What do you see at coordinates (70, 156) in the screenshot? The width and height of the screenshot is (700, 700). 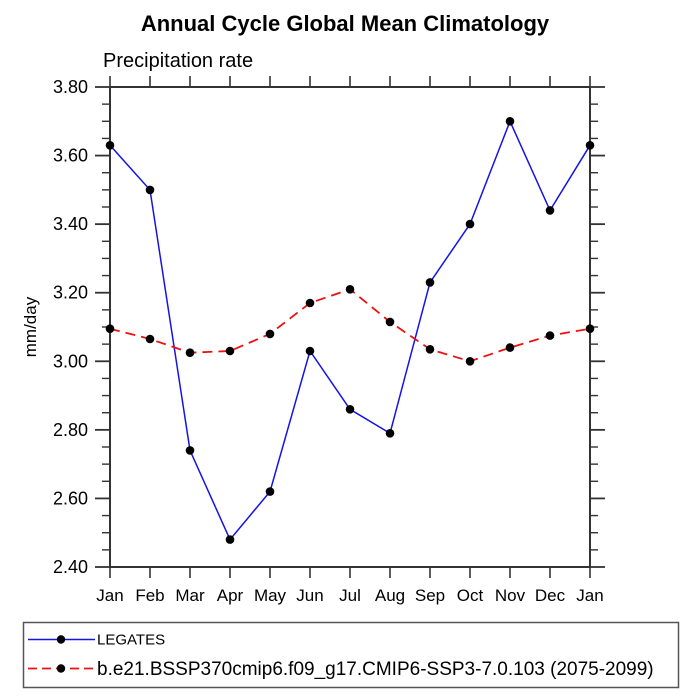 I see `y-tick-label: 3.60` at bounding box center [70, 156].